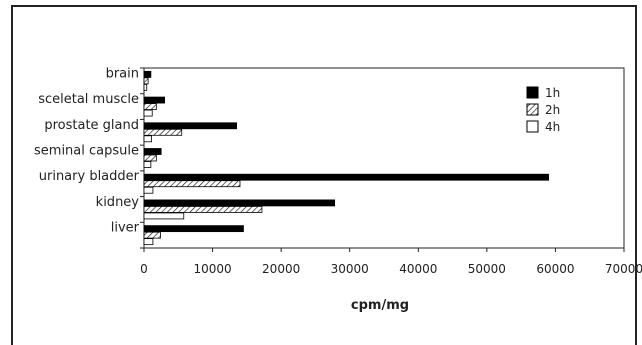 This screenshot has width=642, height=345. What do you see at coordinates (532, 126) in the screenshot?
I see `legend-swatch-4h` at bounding box center [532, 126].